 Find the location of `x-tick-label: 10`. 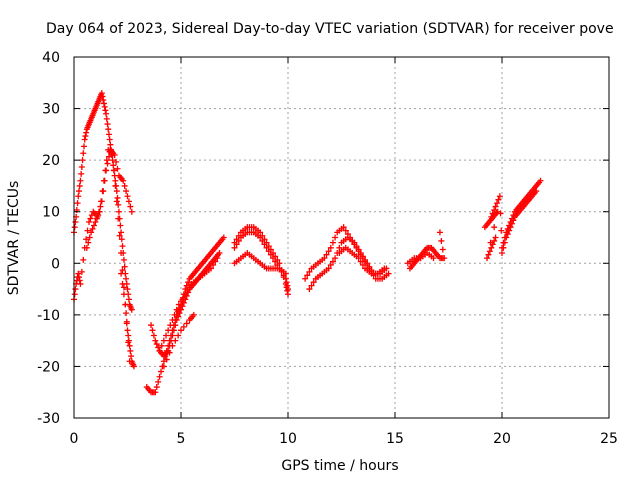

x-tick-label: 10 is located at coordinates (288, 439).